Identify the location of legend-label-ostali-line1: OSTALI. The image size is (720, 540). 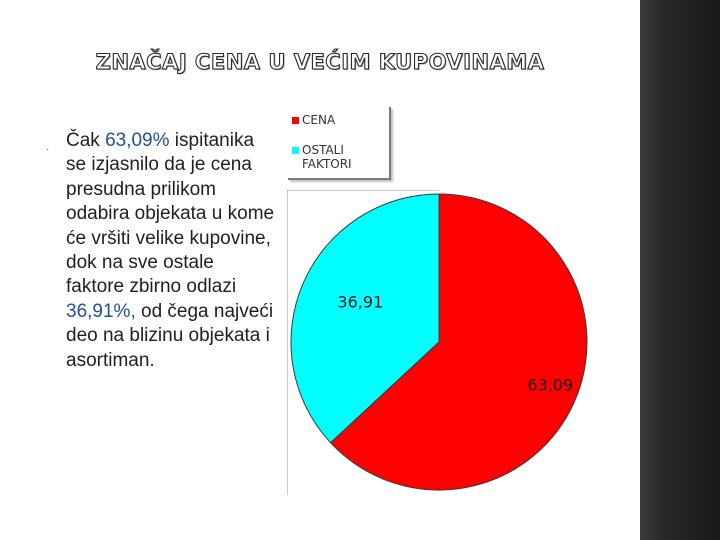
(323, 150).